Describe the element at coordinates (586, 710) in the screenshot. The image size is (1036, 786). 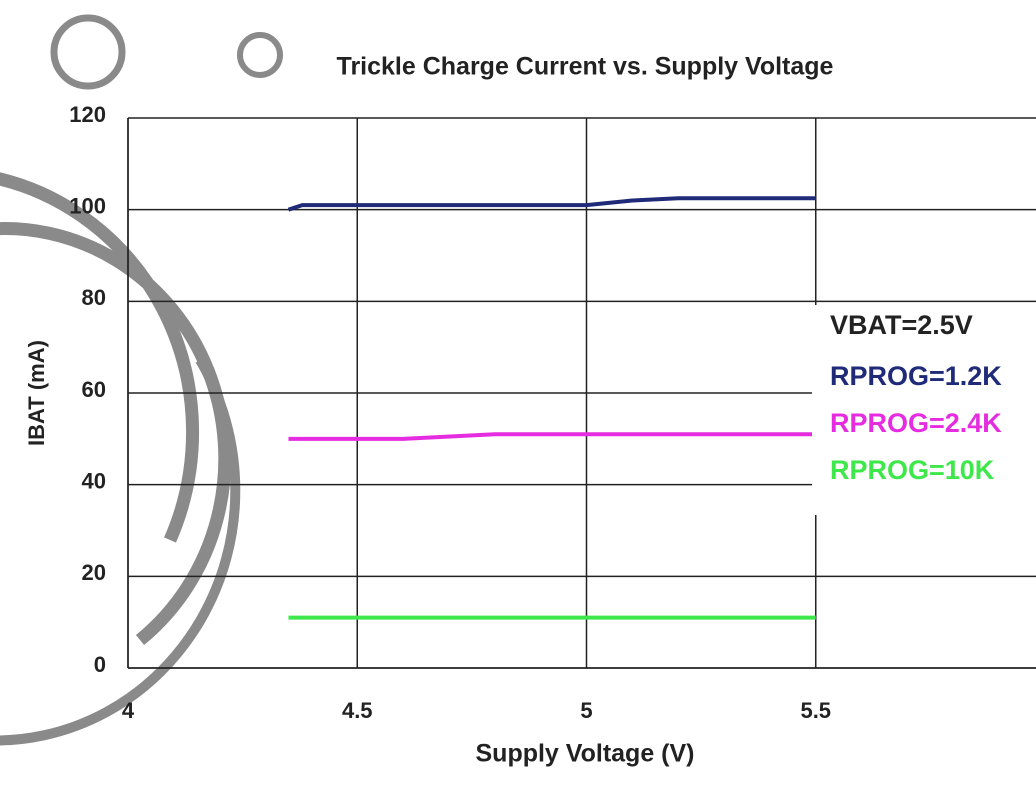
I see `x-tick-label: 5` at that location.